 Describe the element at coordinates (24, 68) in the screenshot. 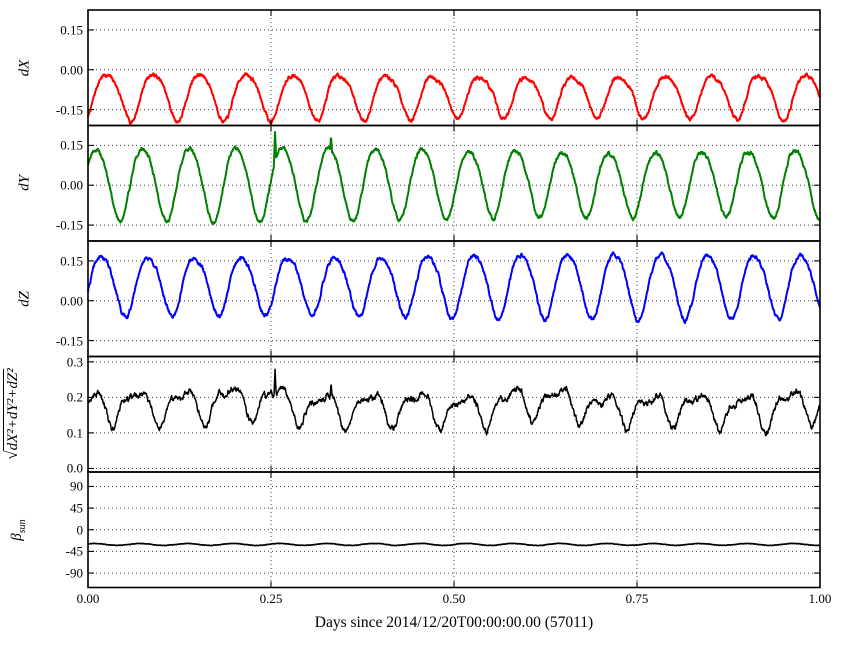

I see `y-axis-label-dX: dX` at that location.